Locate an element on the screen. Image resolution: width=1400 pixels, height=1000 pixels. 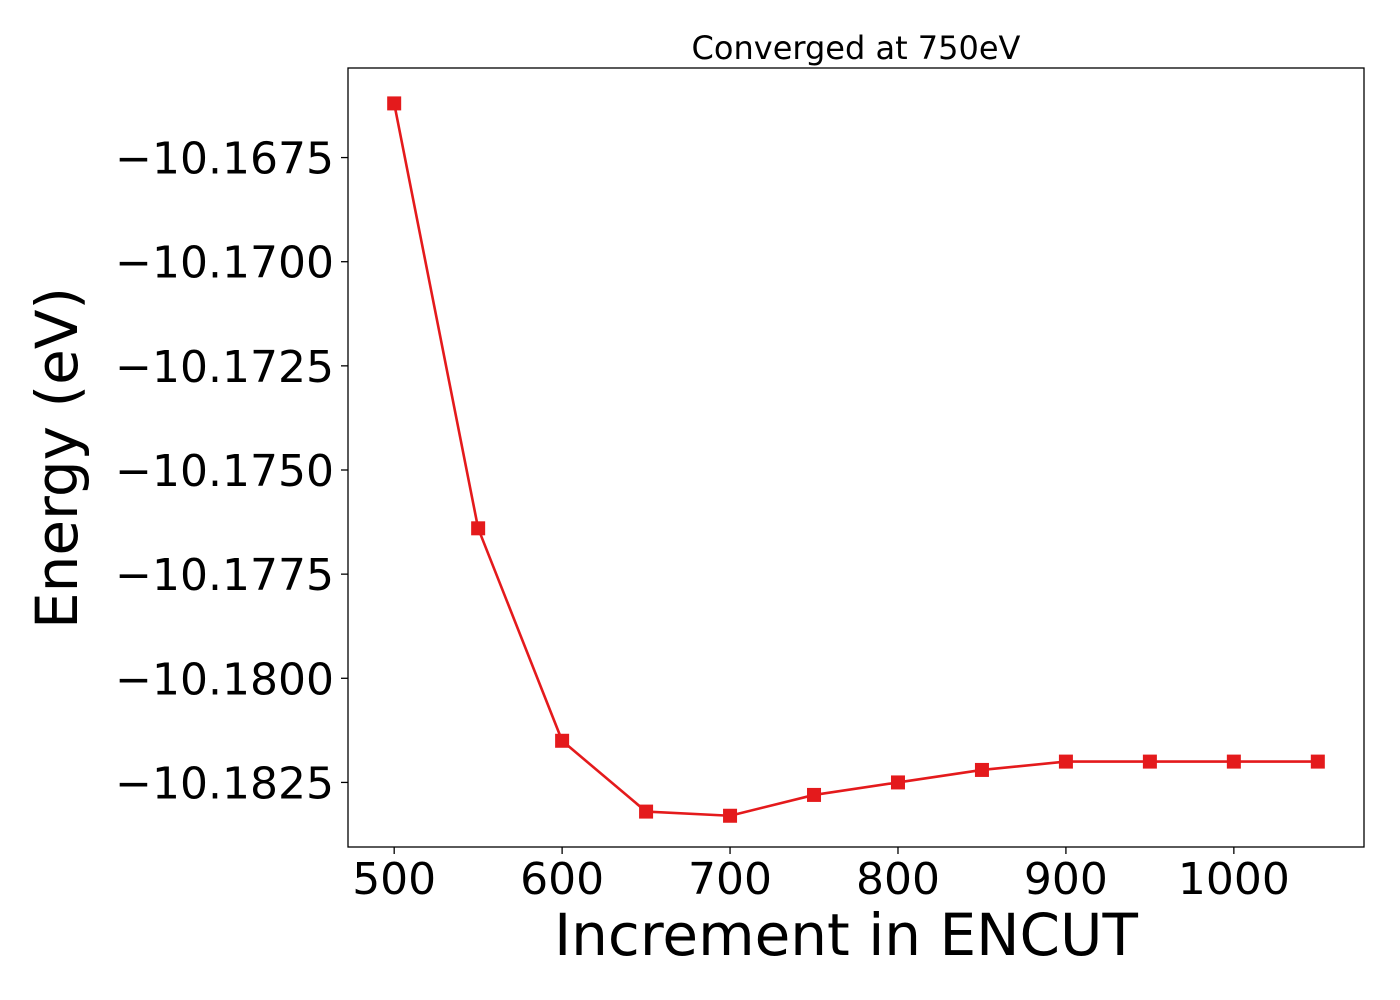
x-axis-label: Increment in ENCUT is located at coordinates (846, 935).